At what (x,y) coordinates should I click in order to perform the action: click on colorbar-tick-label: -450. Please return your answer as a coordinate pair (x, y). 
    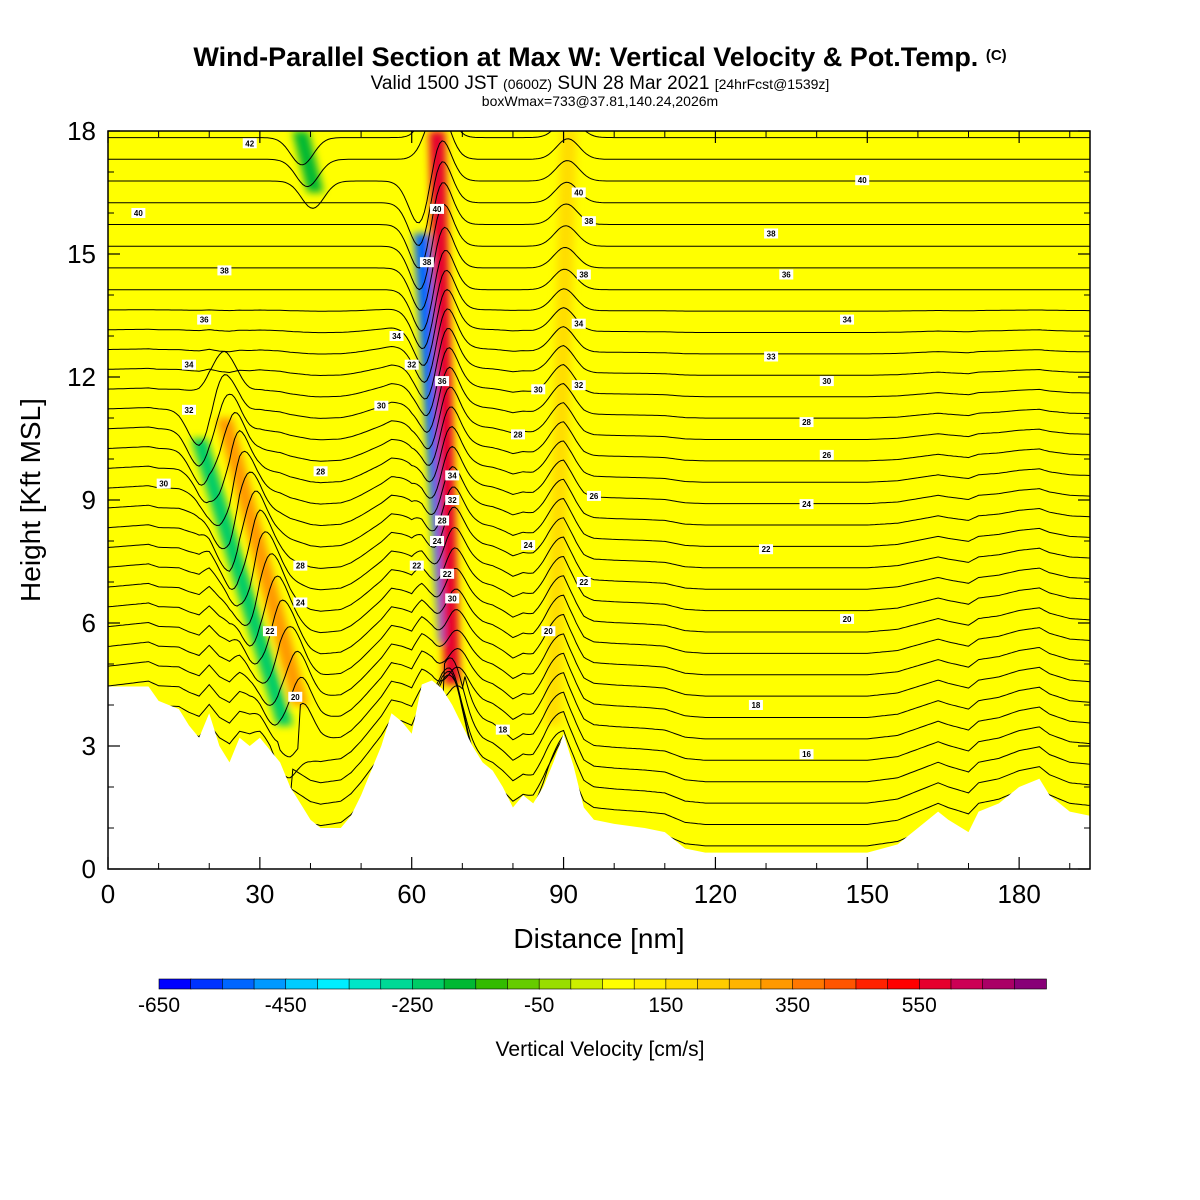
    Looking at the image, I should click on (286, 1005).